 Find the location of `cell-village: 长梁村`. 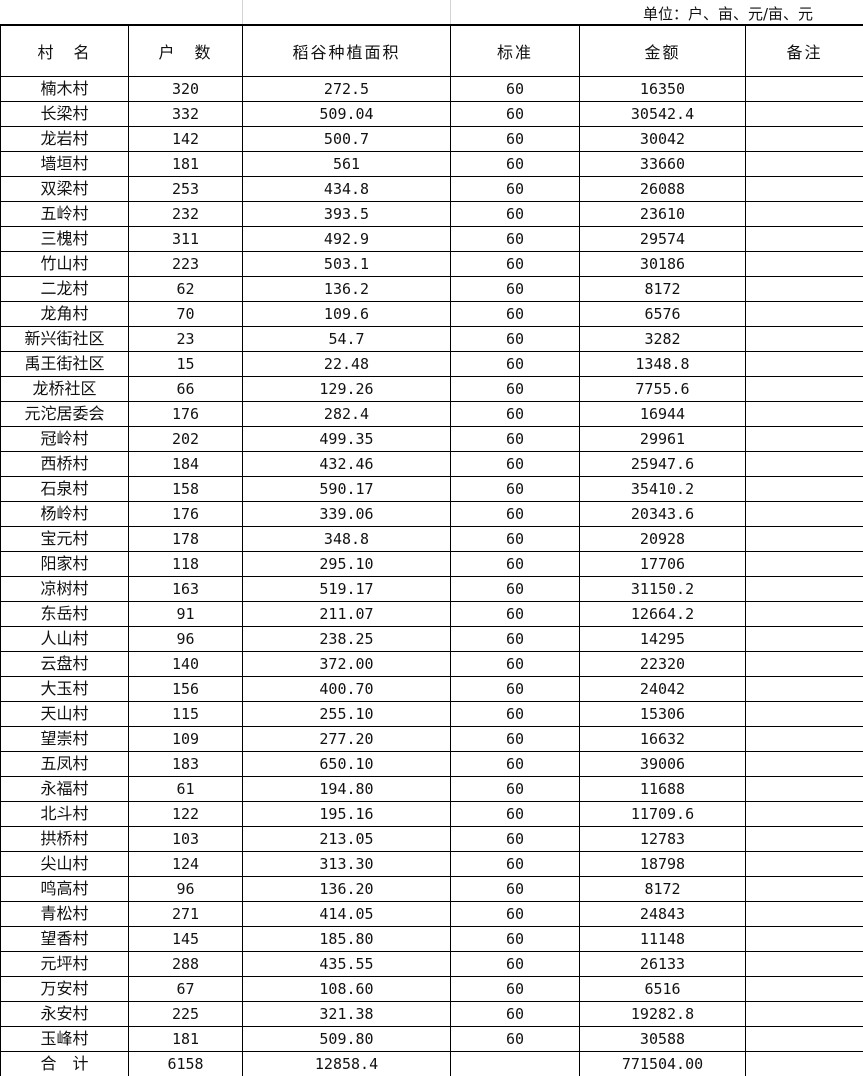

cell-village: 长梁村 is located at coordinates (65, 114).